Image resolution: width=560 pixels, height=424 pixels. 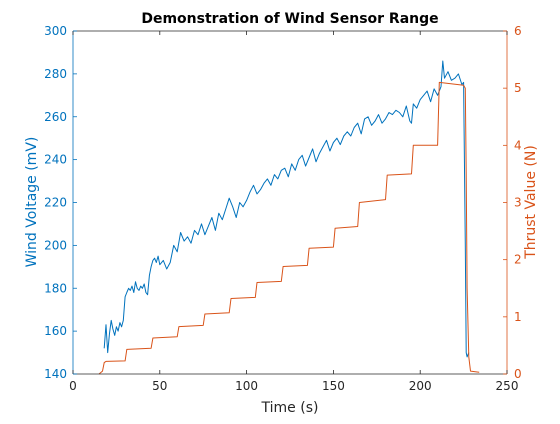 I want to click on y-right-tick-label: 1, so click(x=518, y=317).